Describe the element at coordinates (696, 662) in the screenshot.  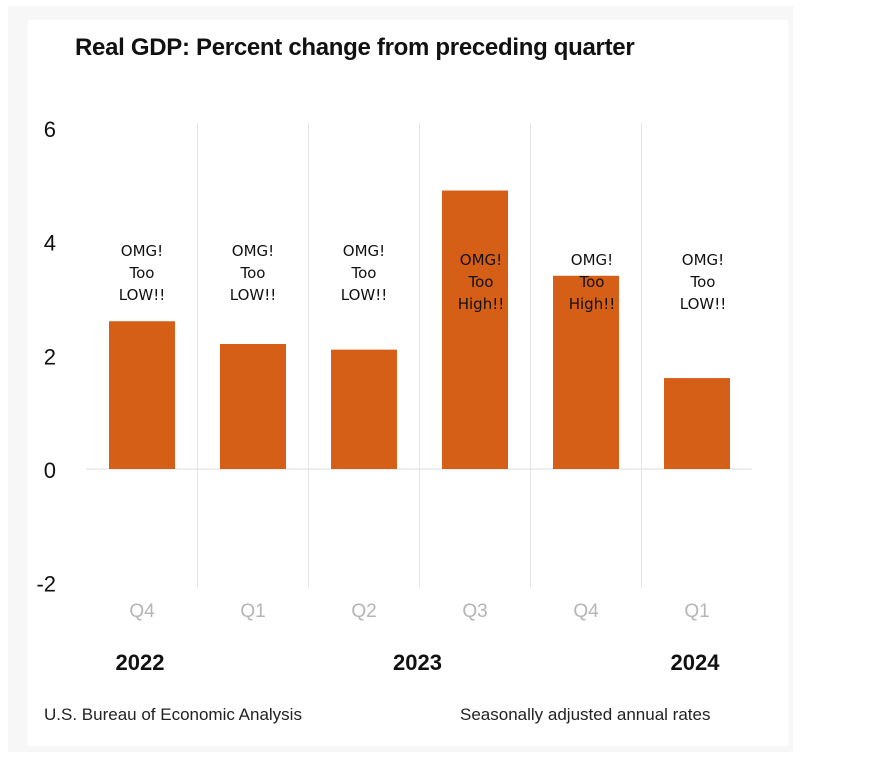
I see `year-label: 2024` at that location.